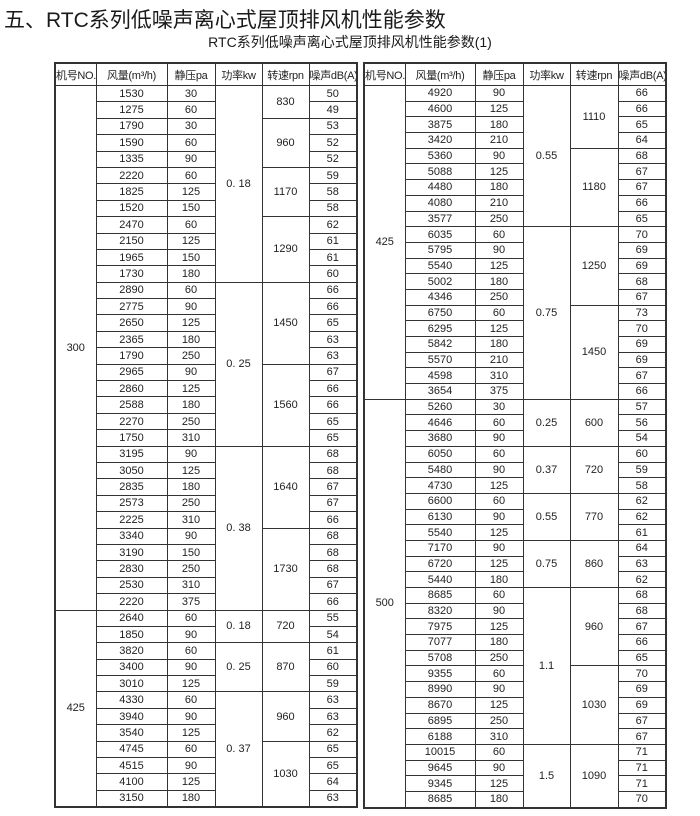 This screenshot has width=700, height=816. What do you see at coordinates (440, 297) in the screenshot?
I see `airflow-cell: 4346` at bounding box center [440, 297].